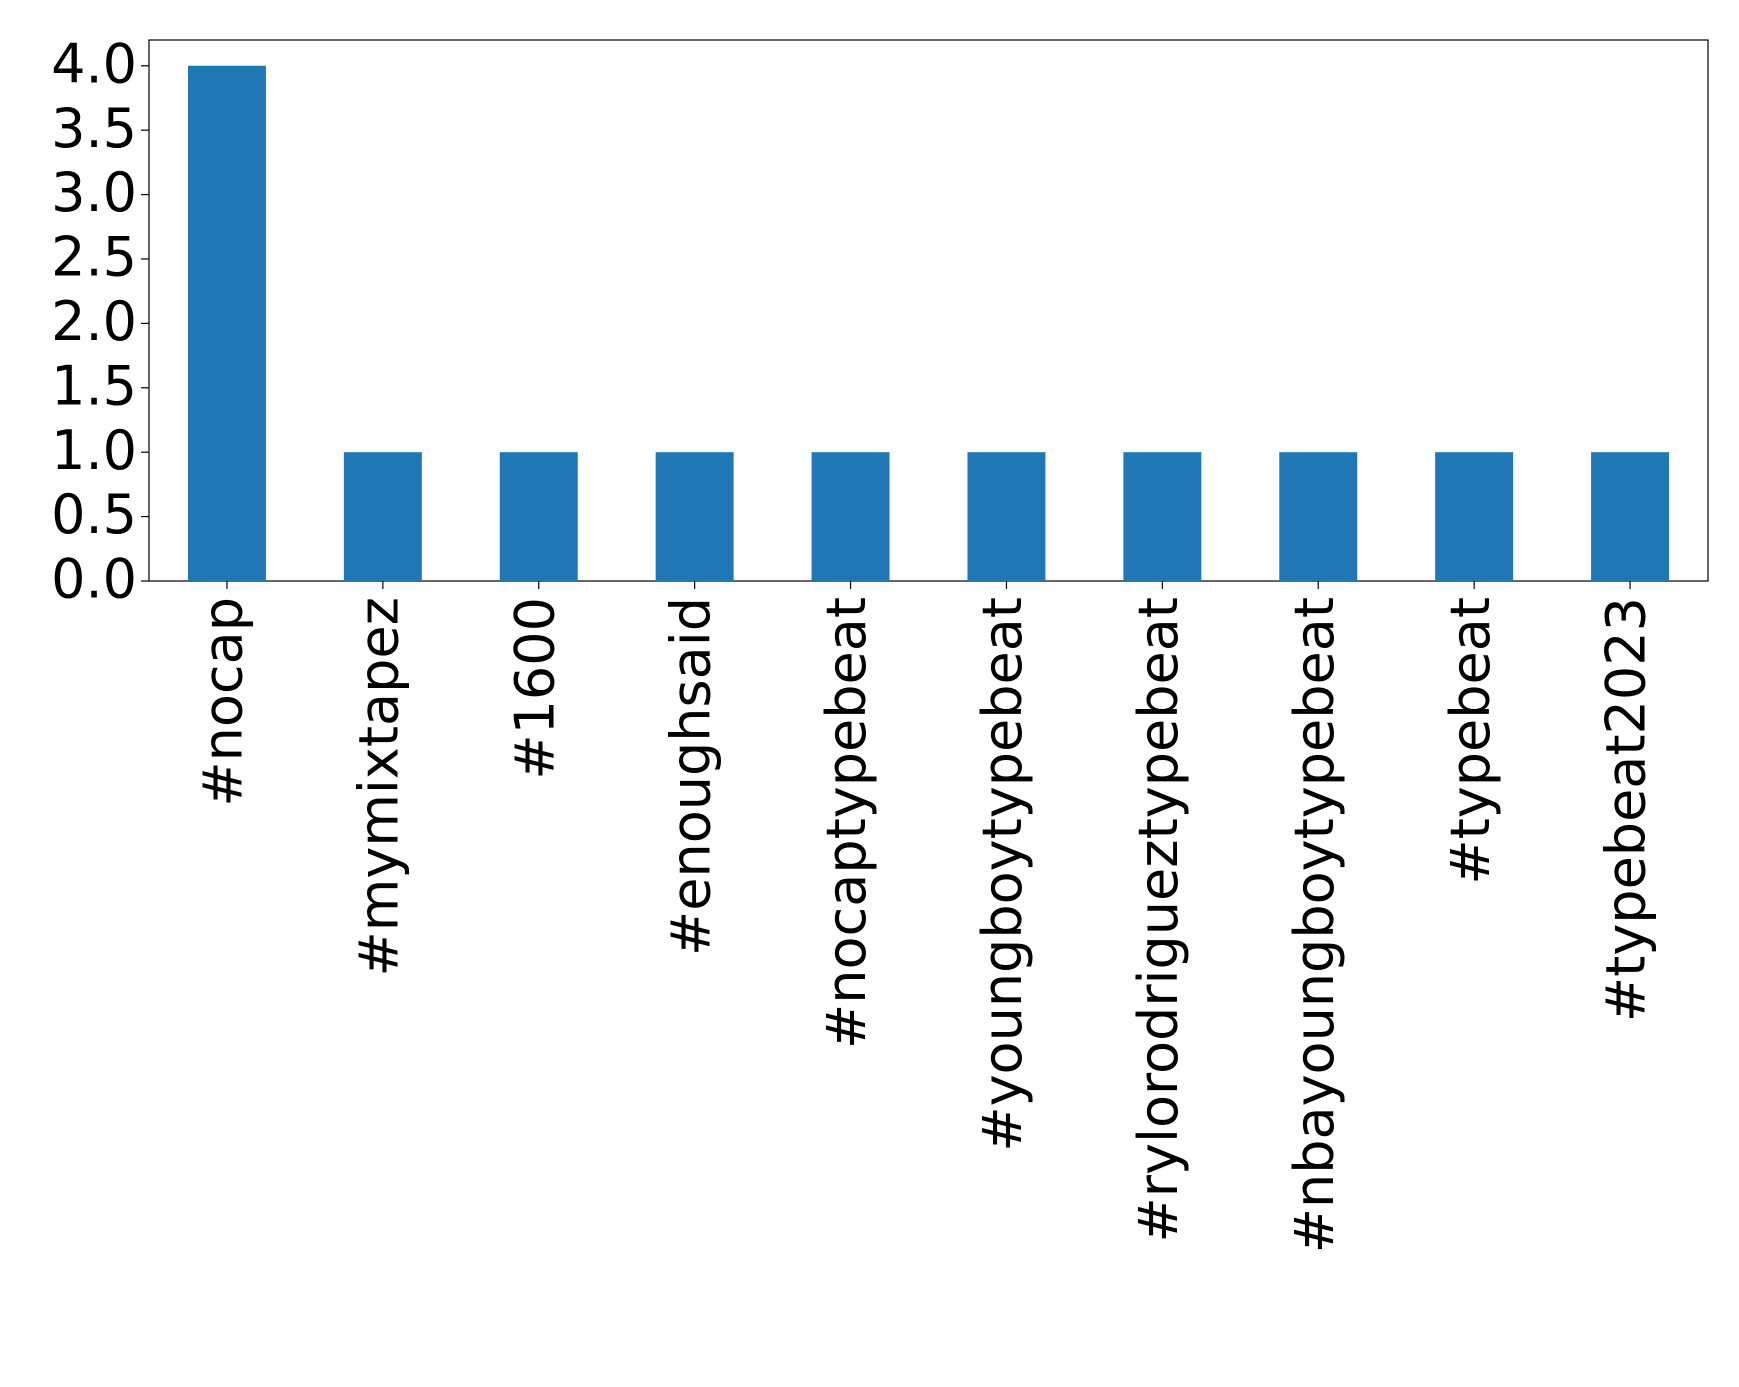 This screenshot has width=1739, height=1387. I want to click on y-tick-label: 1.0, so click(94, 450).